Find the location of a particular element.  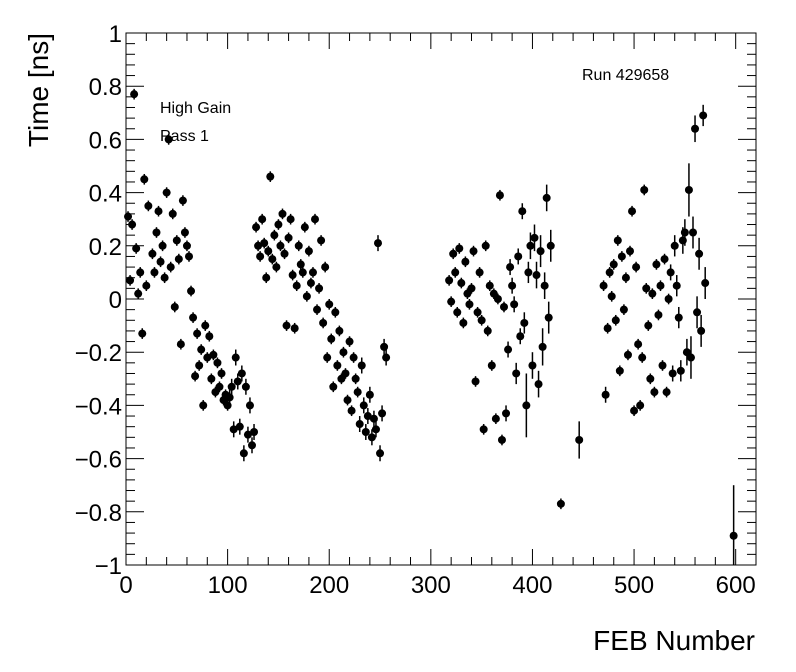

x-tick-label: 500 is located at coordinates (634, 585).